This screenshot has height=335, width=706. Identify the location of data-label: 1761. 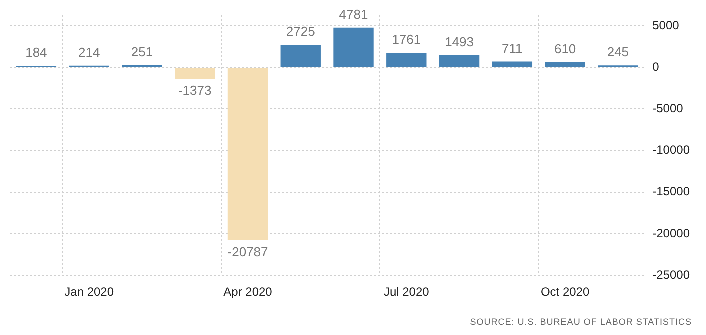
(407, 40).